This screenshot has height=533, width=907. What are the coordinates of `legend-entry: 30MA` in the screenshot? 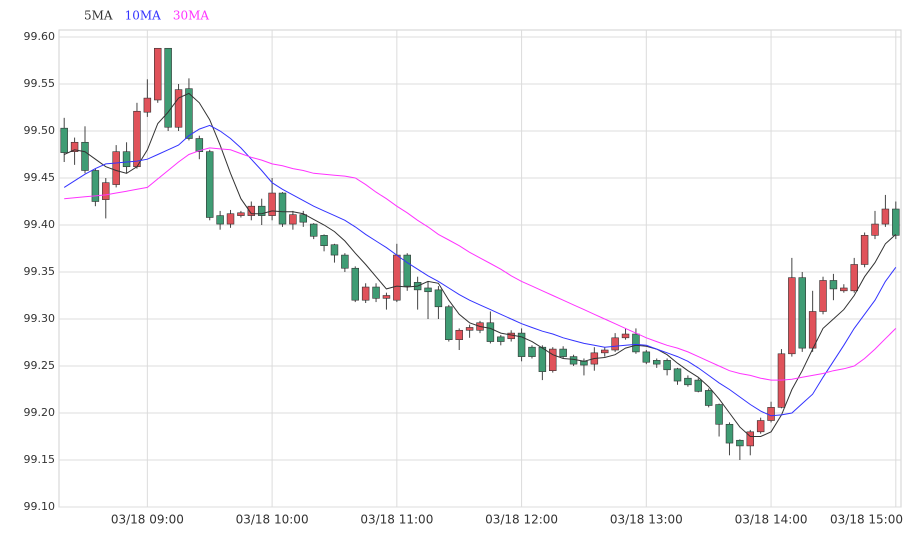 It's located at (191, 16).